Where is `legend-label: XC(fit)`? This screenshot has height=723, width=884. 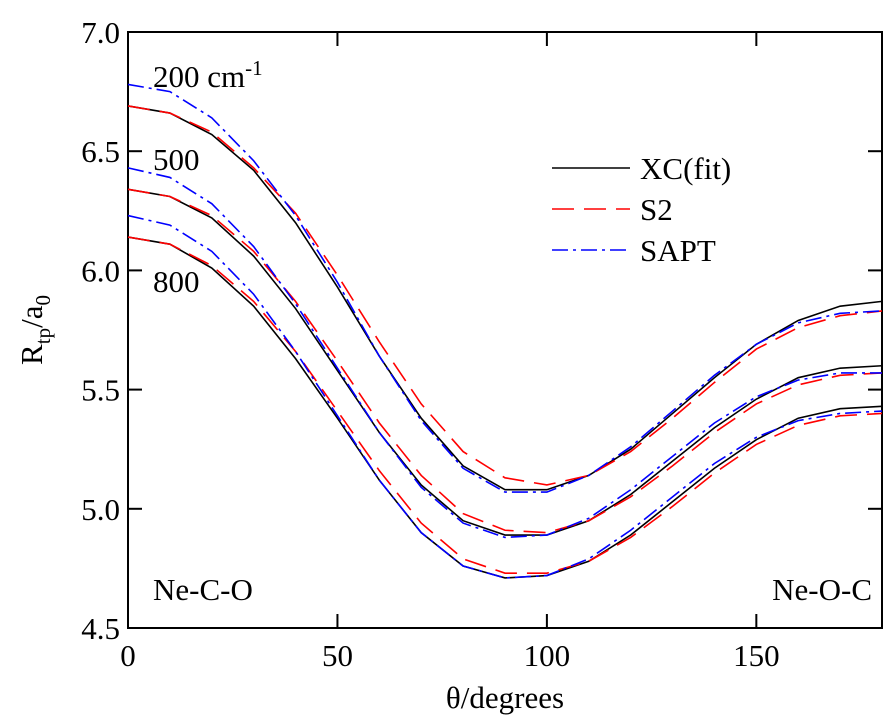 legend-label: XC(fit) is located at coordinates (685, 168).